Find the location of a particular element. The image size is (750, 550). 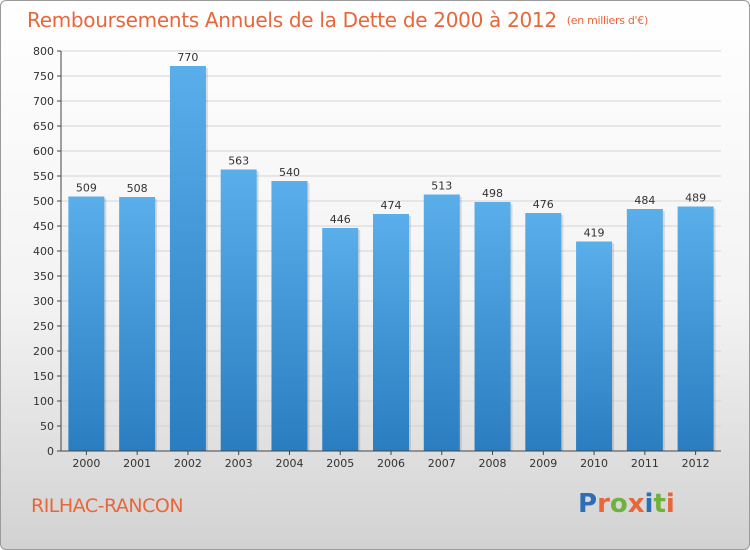

x-tick-label: 2006 is located at coordinates (391, 463).